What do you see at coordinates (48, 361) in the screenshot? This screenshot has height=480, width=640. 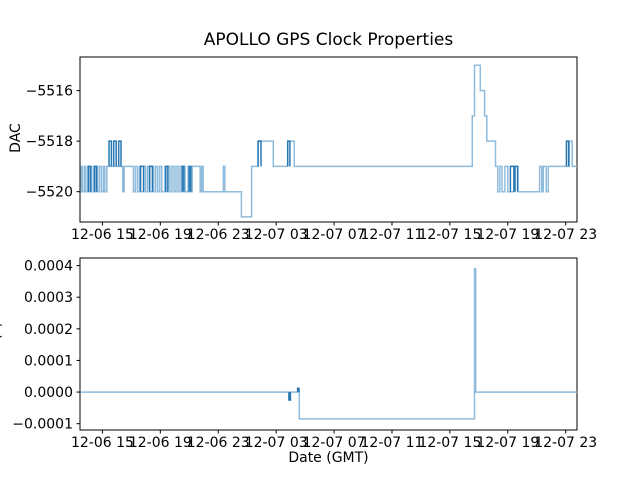 I see `y-tick-label: 0.0001` at bounding box center [48, 361].